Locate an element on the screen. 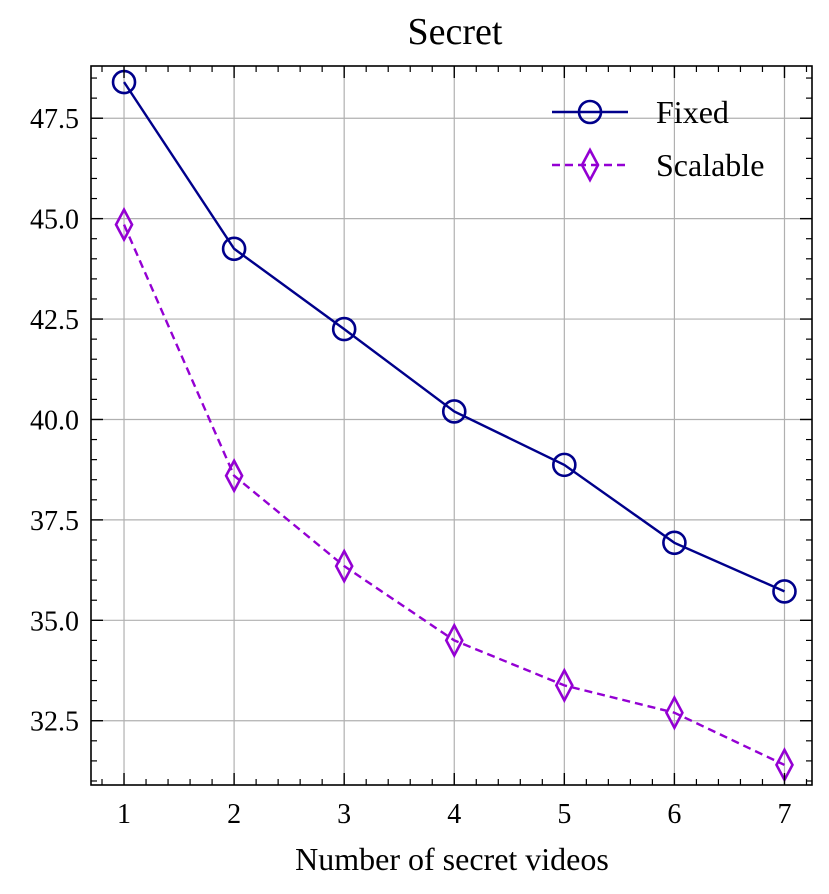  x-tick-label: 6 is located at coordinates (674, 814).